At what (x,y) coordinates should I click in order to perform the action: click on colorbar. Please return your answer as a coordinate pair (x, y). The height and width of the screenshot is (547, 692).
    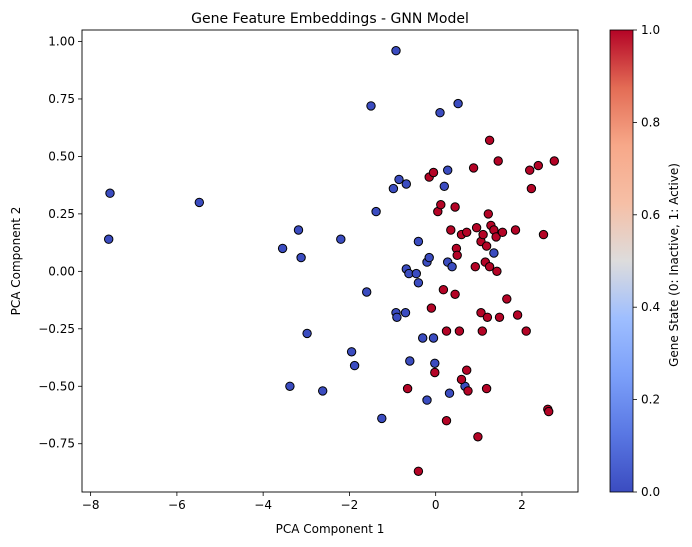
    Looking at the image, I should click on (621, 261).